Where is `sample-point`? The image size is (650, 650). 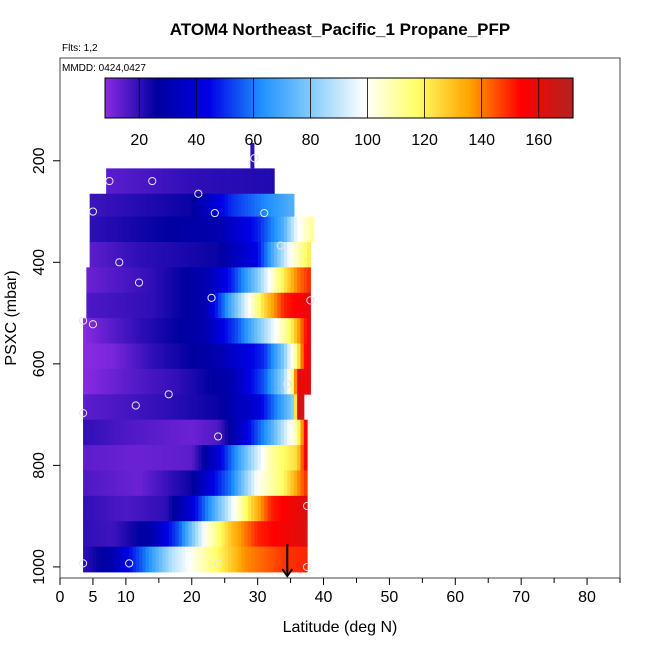 sample-point is located at coordinates (83, 563).